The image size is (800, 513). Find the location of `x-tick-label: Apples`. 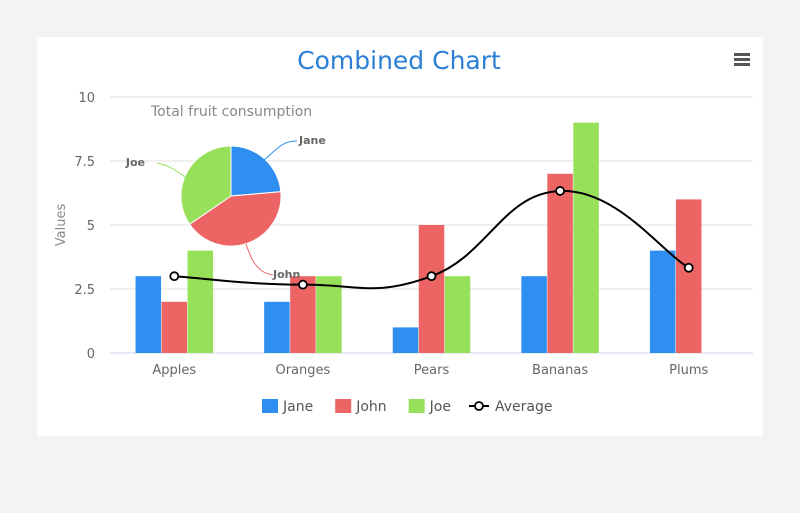

x-tick-label: Apples is located at coordinates (174, 370).